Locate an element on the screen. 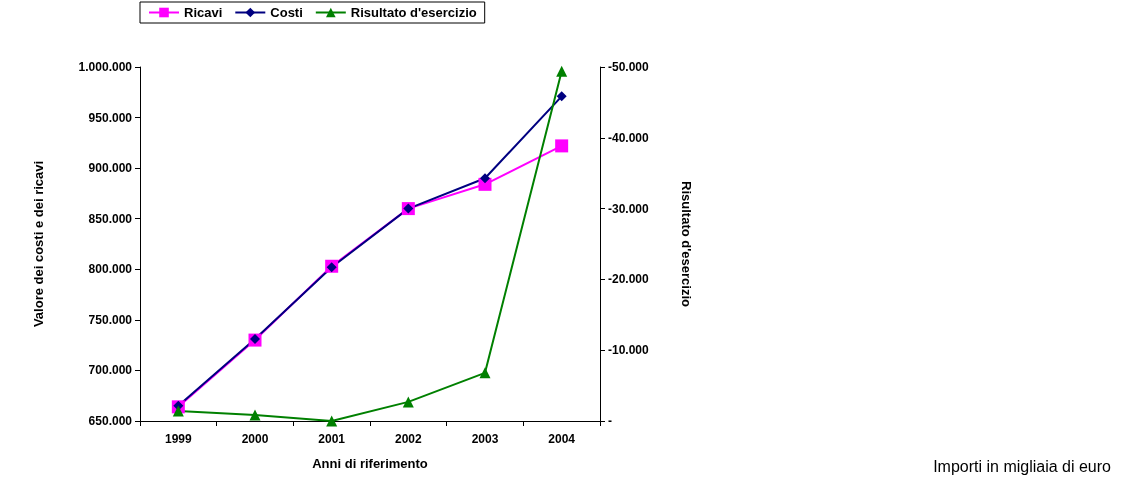 The image size is (1123, 486). x-tick-label: 1999 is located at coordinates (178, 439).